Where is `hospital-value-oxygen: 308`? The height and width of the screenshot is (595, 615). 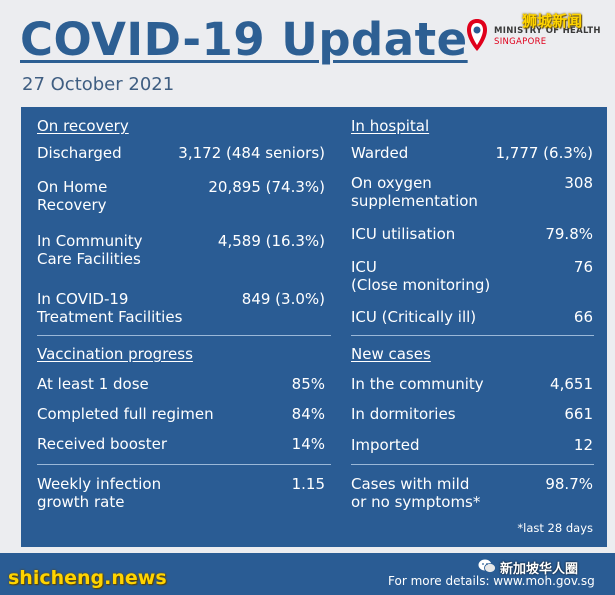 hospital-value-oxygen: 308 is located at coordinates (578, 183).